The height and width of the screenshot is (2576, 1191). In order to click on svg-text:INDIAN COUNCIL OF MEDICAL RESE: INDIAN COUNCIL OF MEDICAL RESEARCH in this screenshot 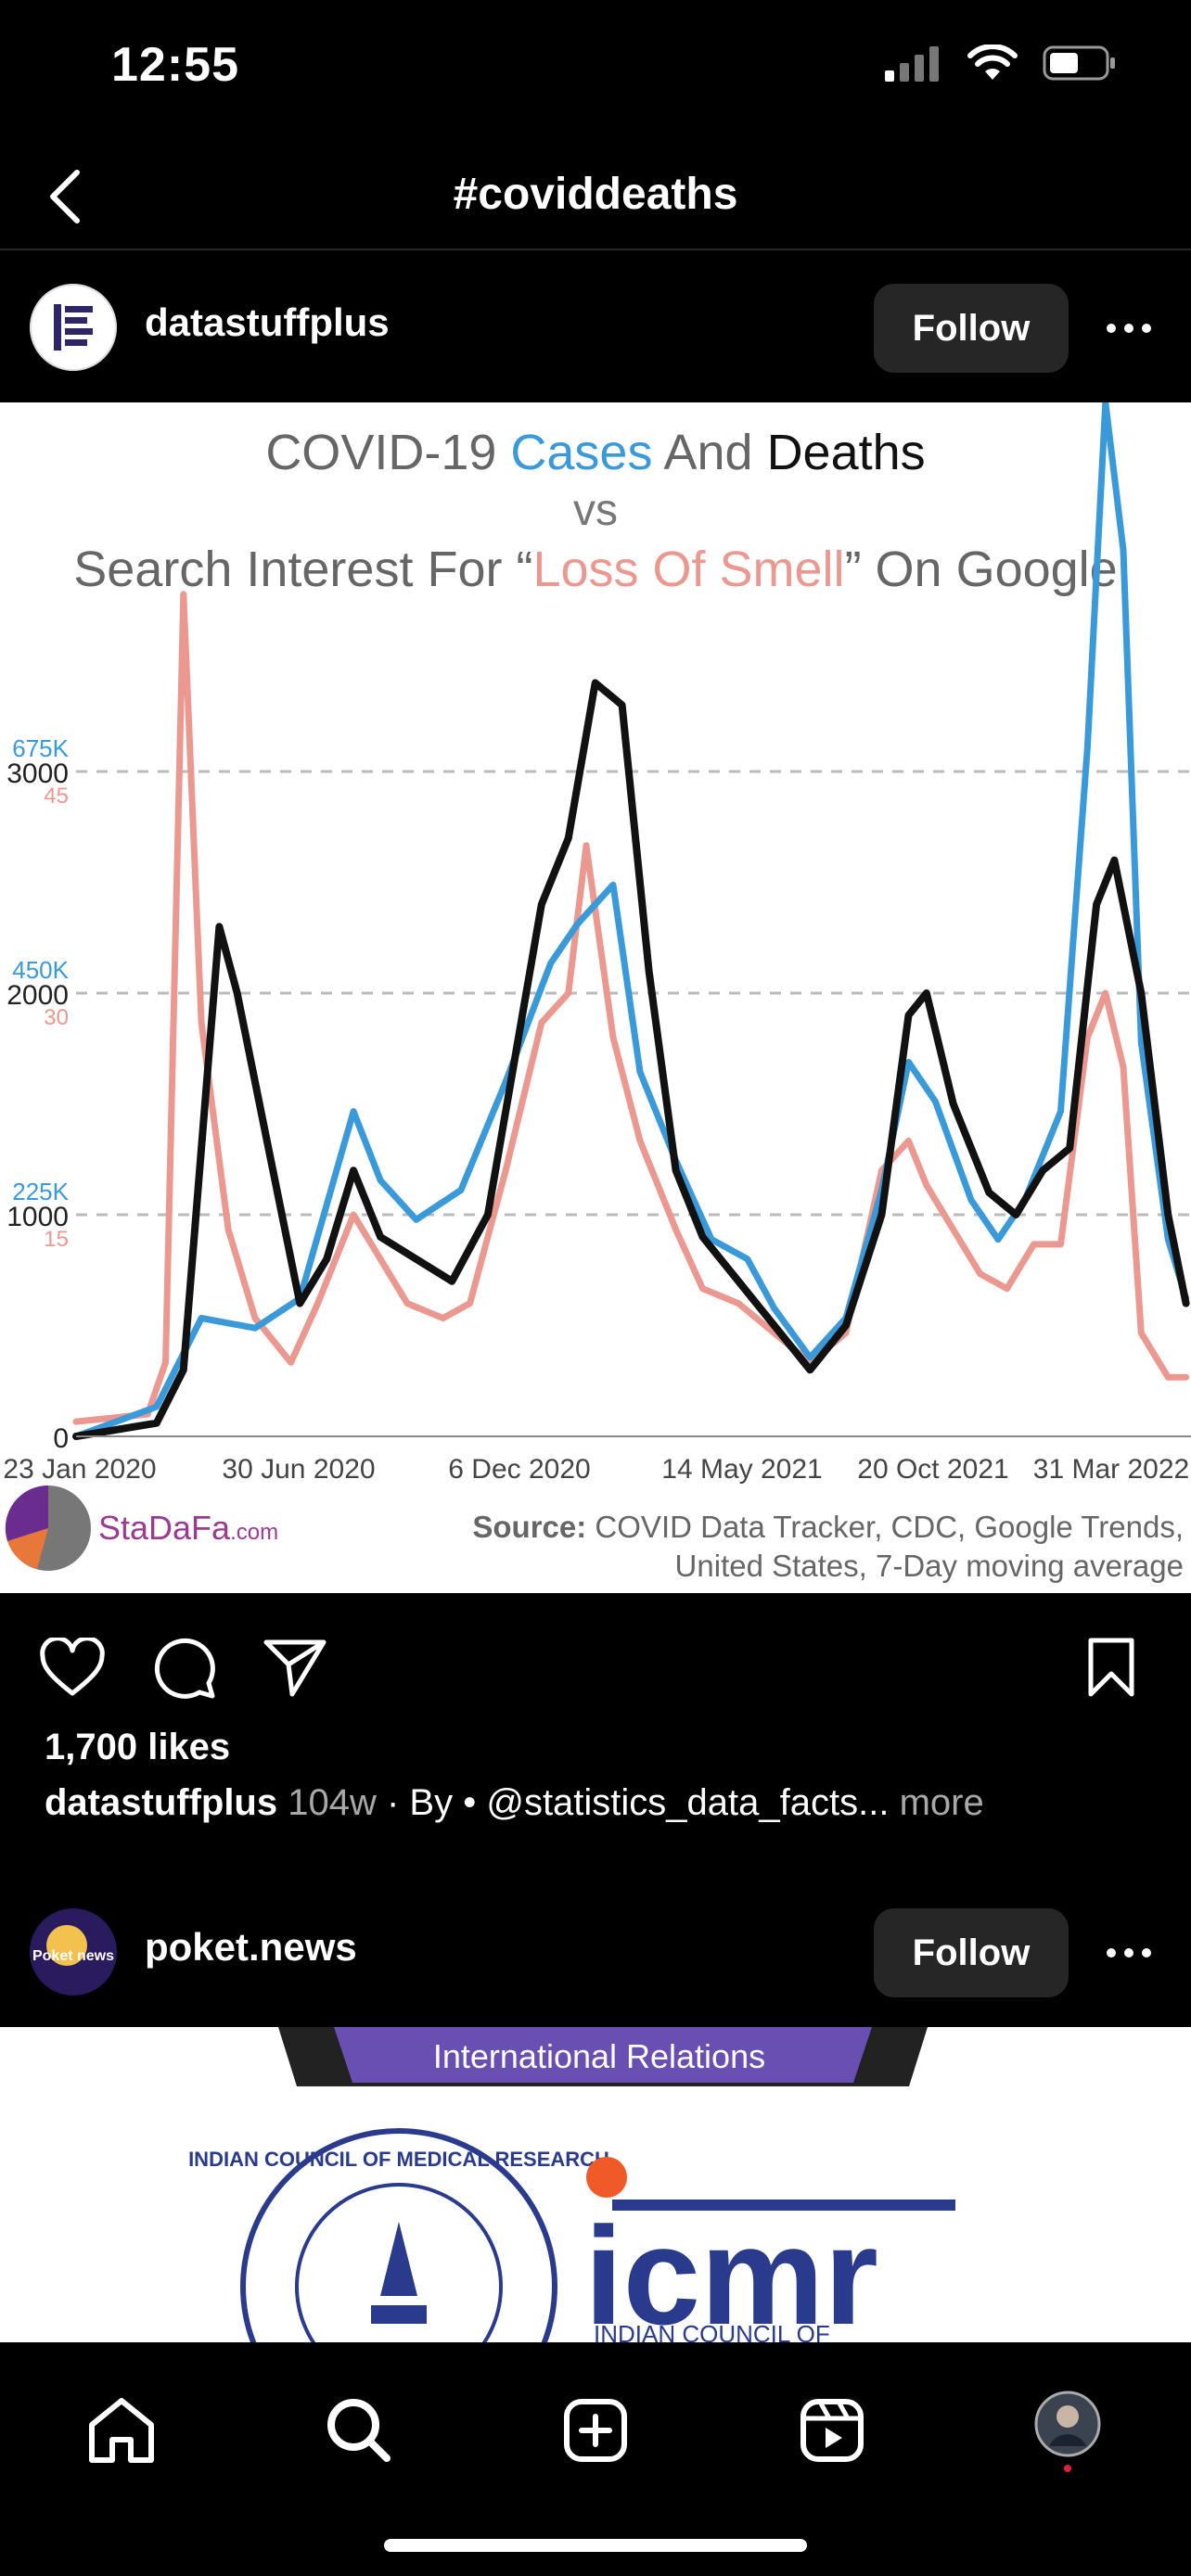, I will do `click(399, 2159)`.